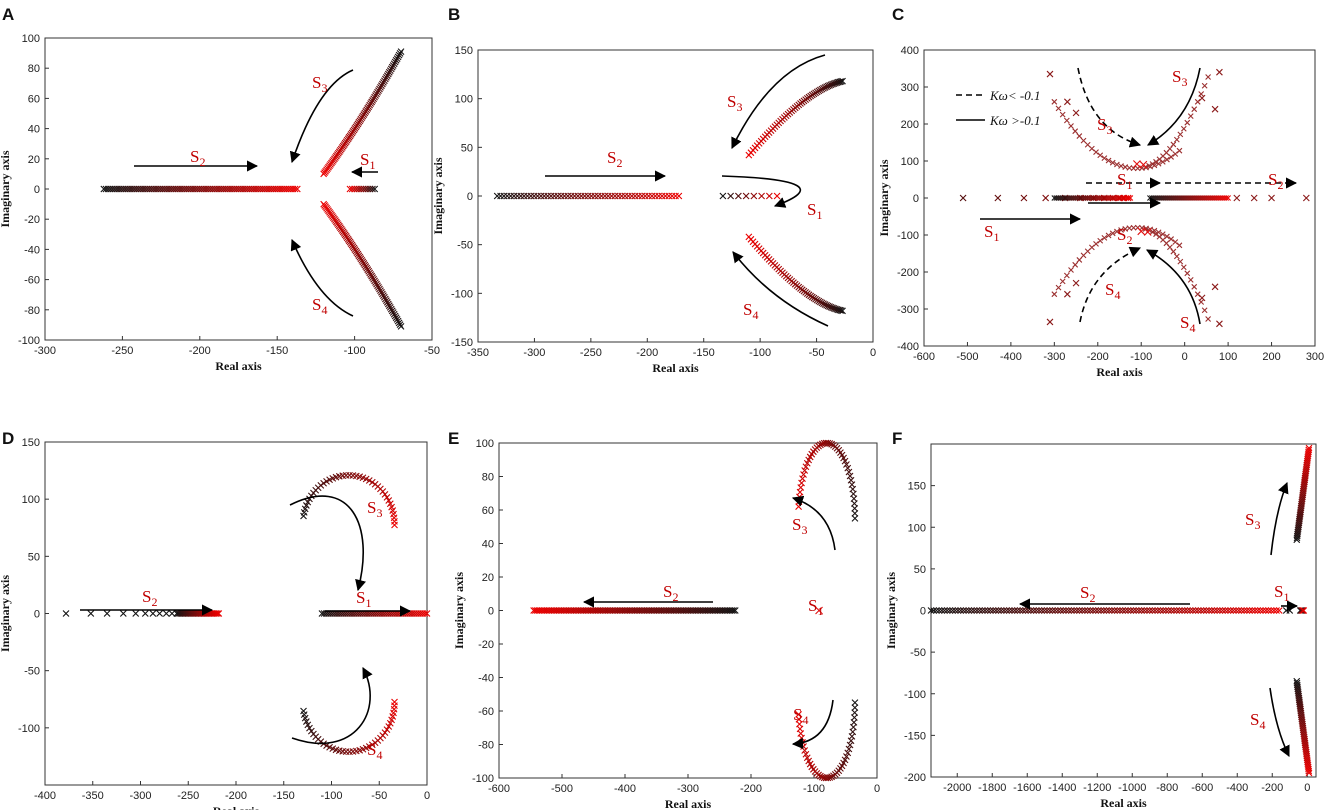  I want to click on x-tick-label: -100, so click(355, 351).